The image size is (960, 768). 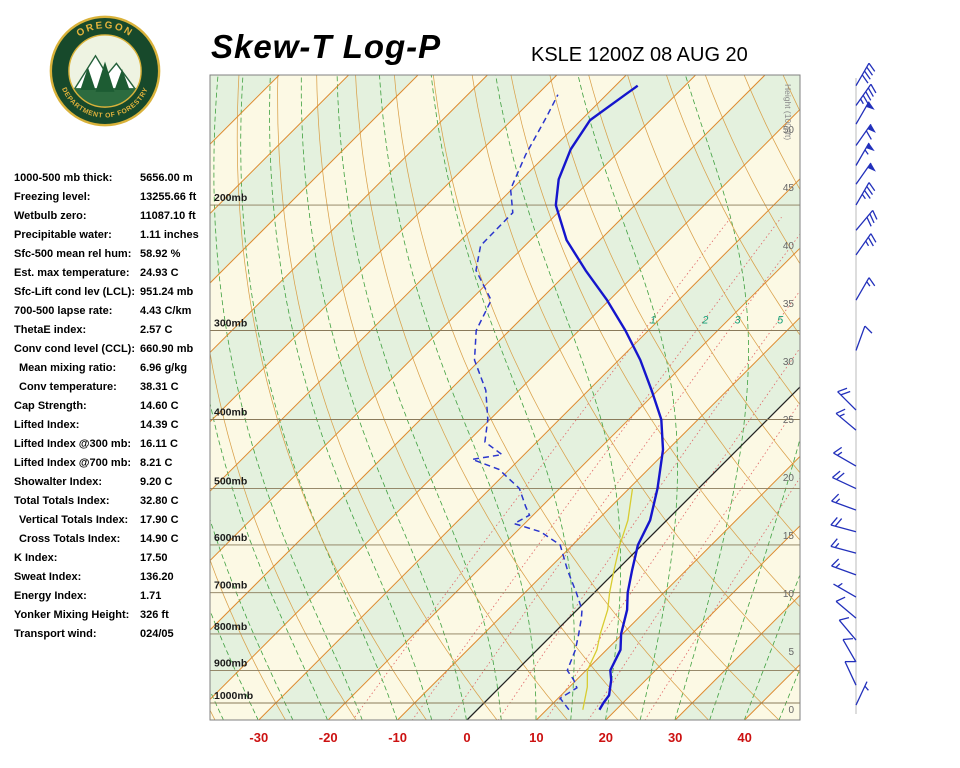 I want to click on stat-label: ThetaE index:, so click(x=50, y=330).